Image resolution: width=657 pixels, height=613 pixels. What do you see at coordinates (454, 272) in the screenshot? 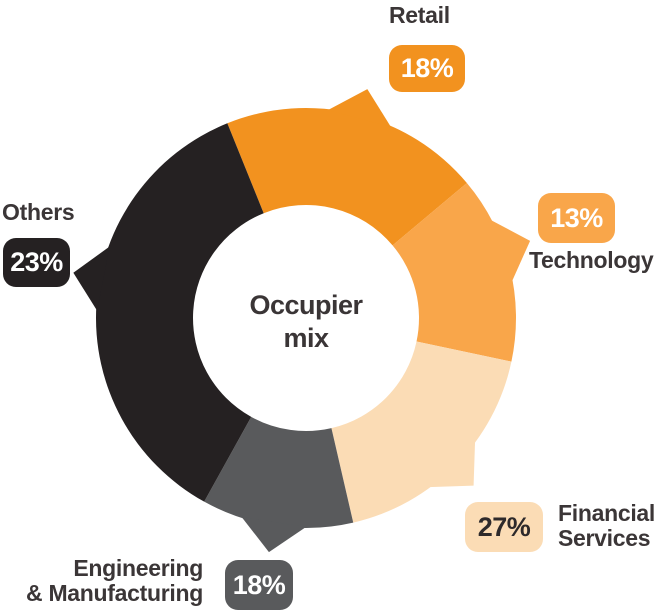
I see `donut-segment-technology` at bounding box center [454, 272].